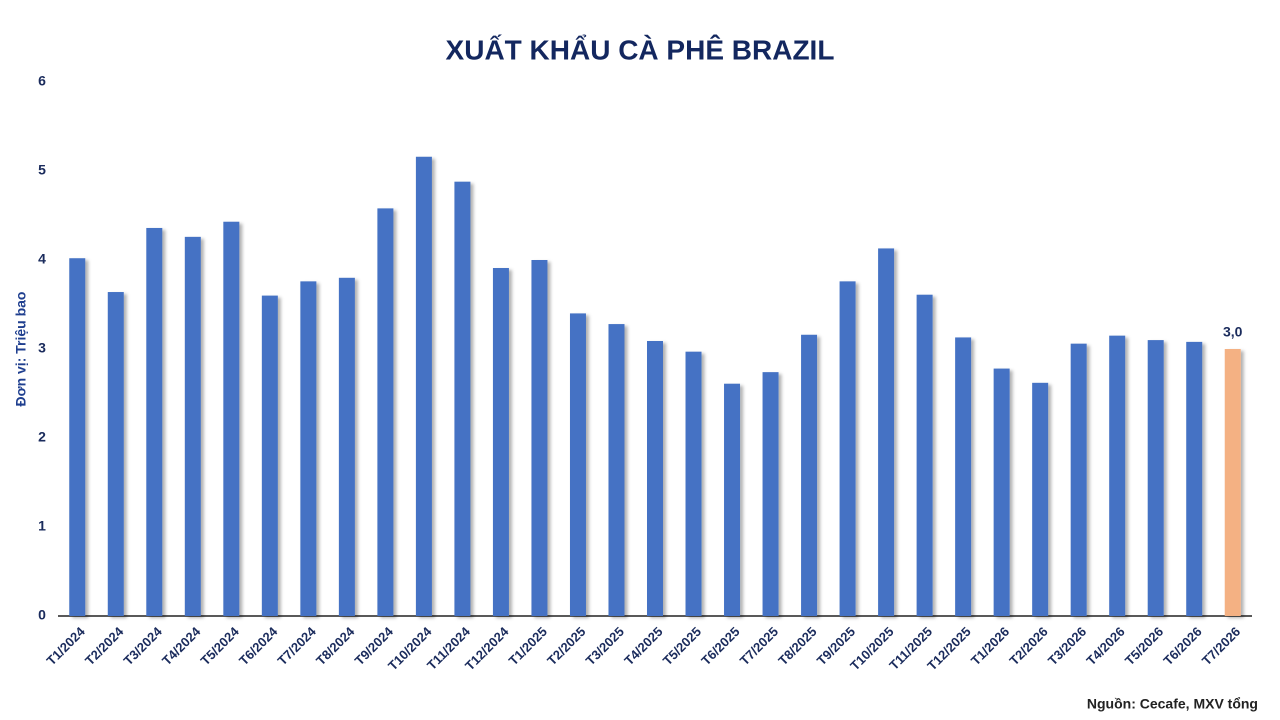 The height and width of the screenshot is (720, 1280). I want to click on y-tick-label: 6, so click(42, 81).